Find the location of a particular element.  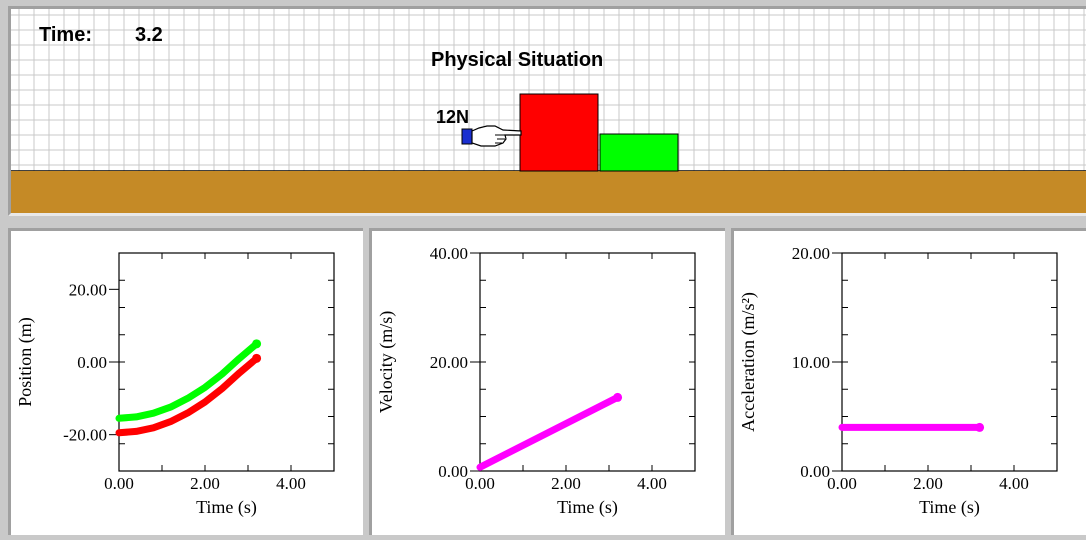

y-axis-label: Velocity (m/s) is located at coordinates (386, 362).